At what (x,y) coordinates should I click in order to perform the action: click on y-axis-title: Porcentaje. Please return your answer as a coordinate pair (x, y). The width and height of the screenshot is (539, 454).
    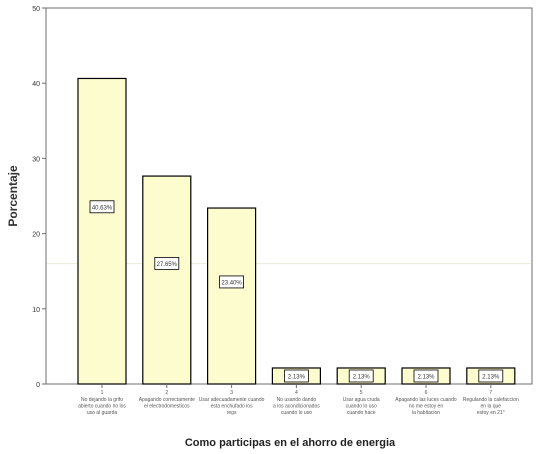
    Looking at the image, I should click on (13, 196).